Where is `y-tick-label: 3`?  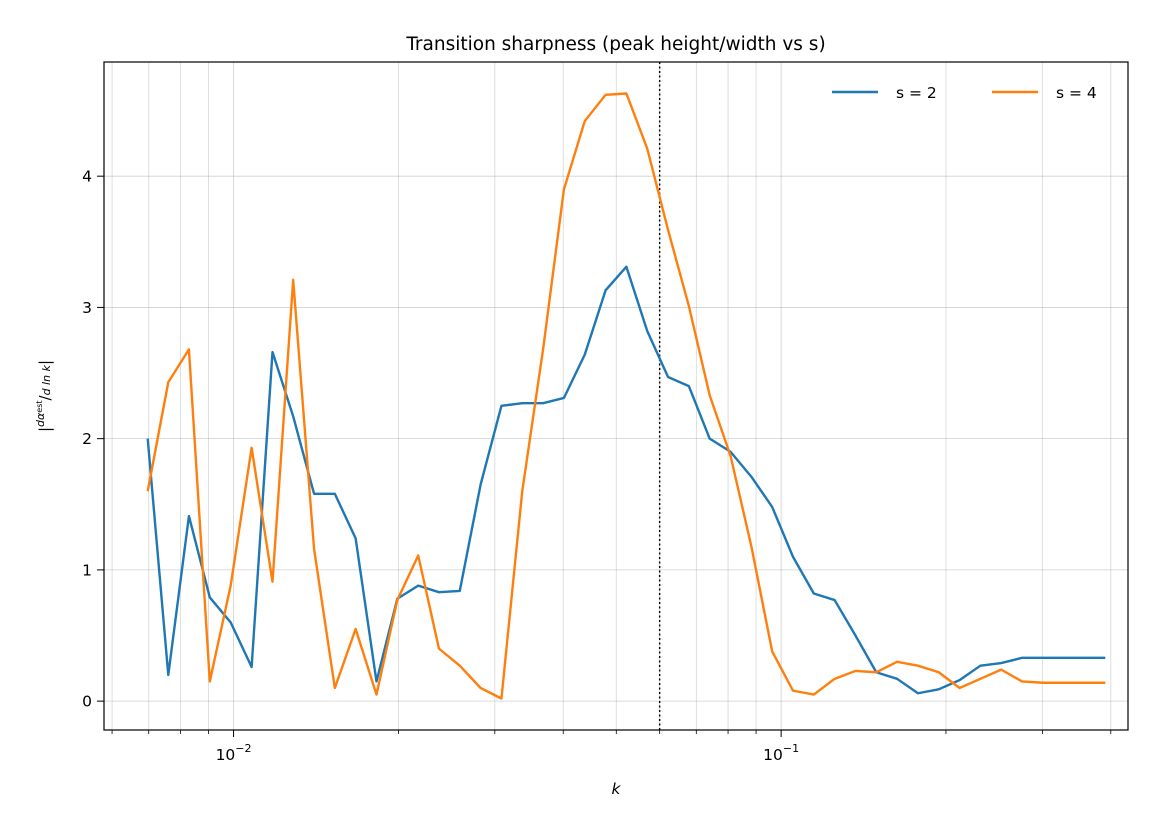 y-tick-label: 3 is located at coordinates (87, 308).